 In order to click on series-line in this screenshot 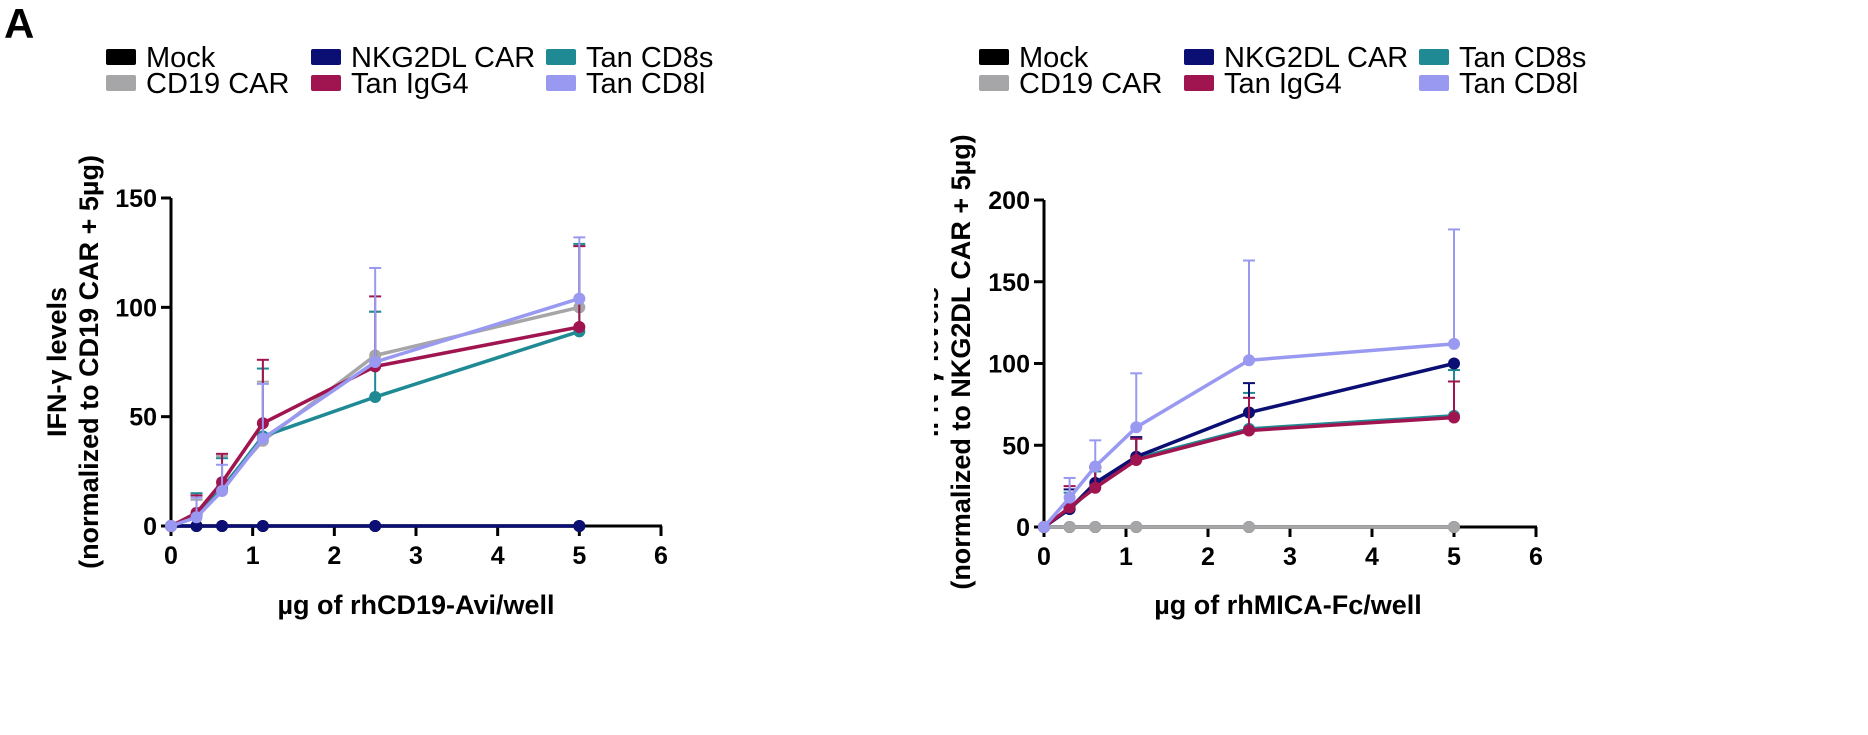, I will do `click(1248, 435)`.